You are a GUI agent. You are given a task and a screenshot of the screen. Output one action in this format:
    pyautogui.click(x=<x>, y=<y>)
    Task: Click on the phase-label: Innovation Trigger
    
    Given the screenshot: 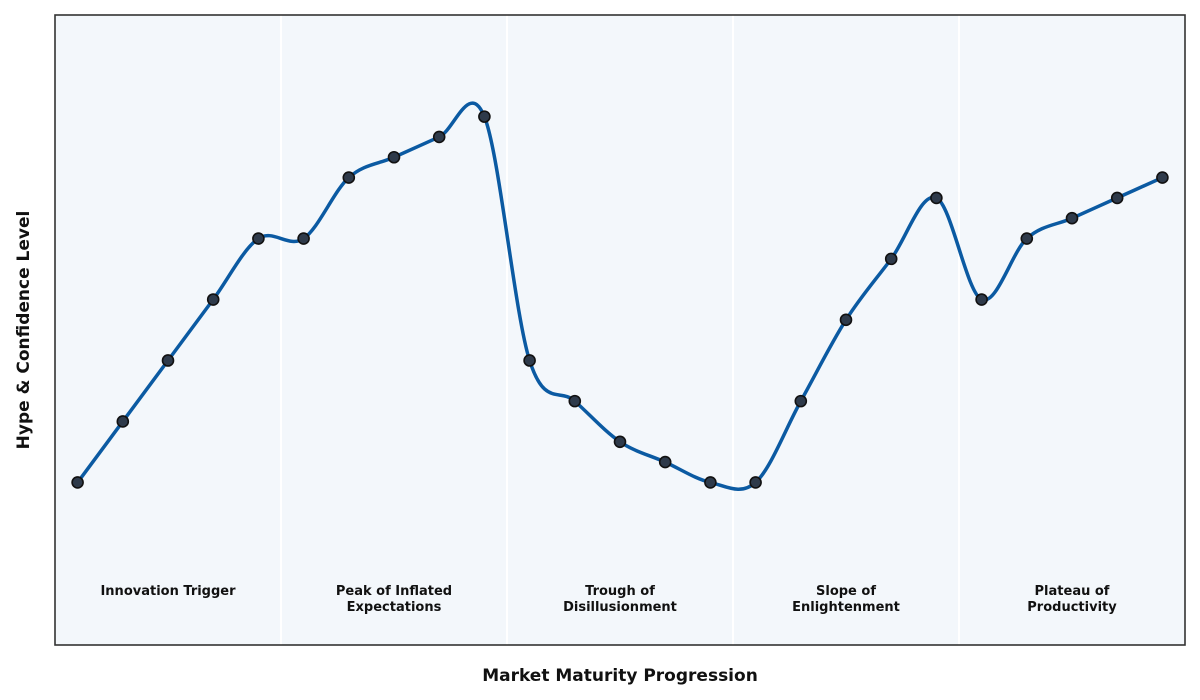 What is the action you would take?
    pyautogui.click(x=168, y=591)
    